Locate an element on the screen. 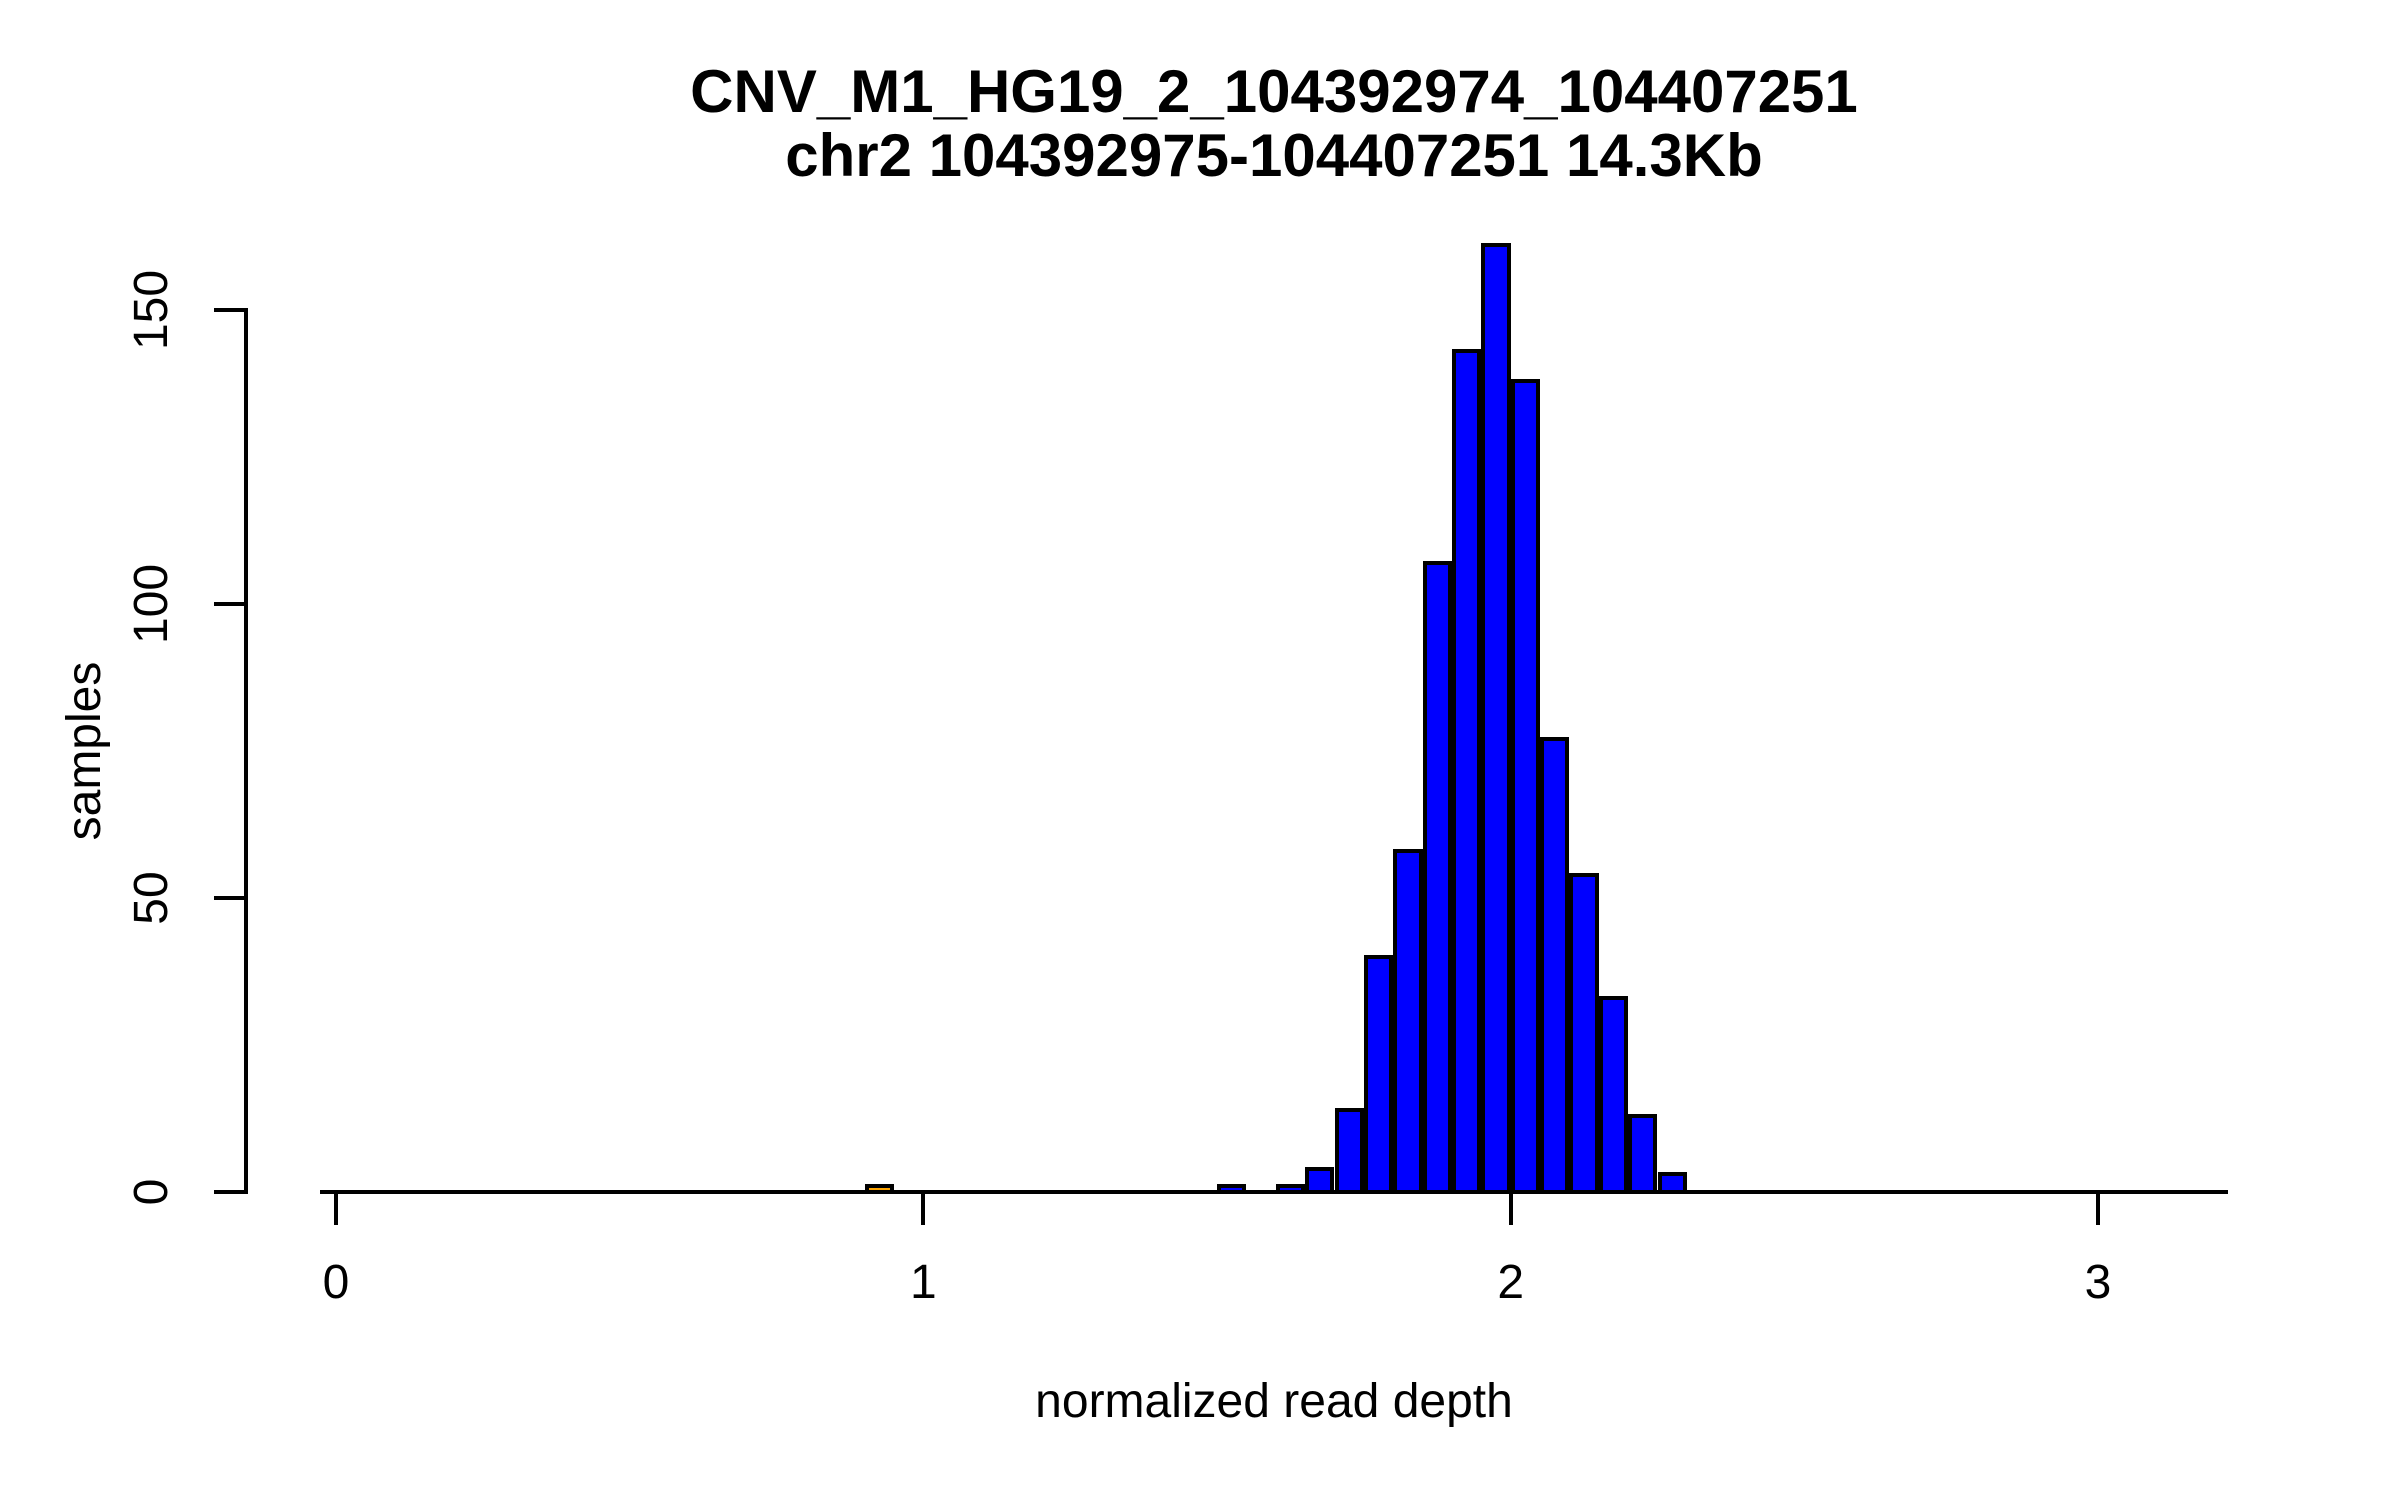  x-tick-label: 1 is located at coordinates (923, 1282).